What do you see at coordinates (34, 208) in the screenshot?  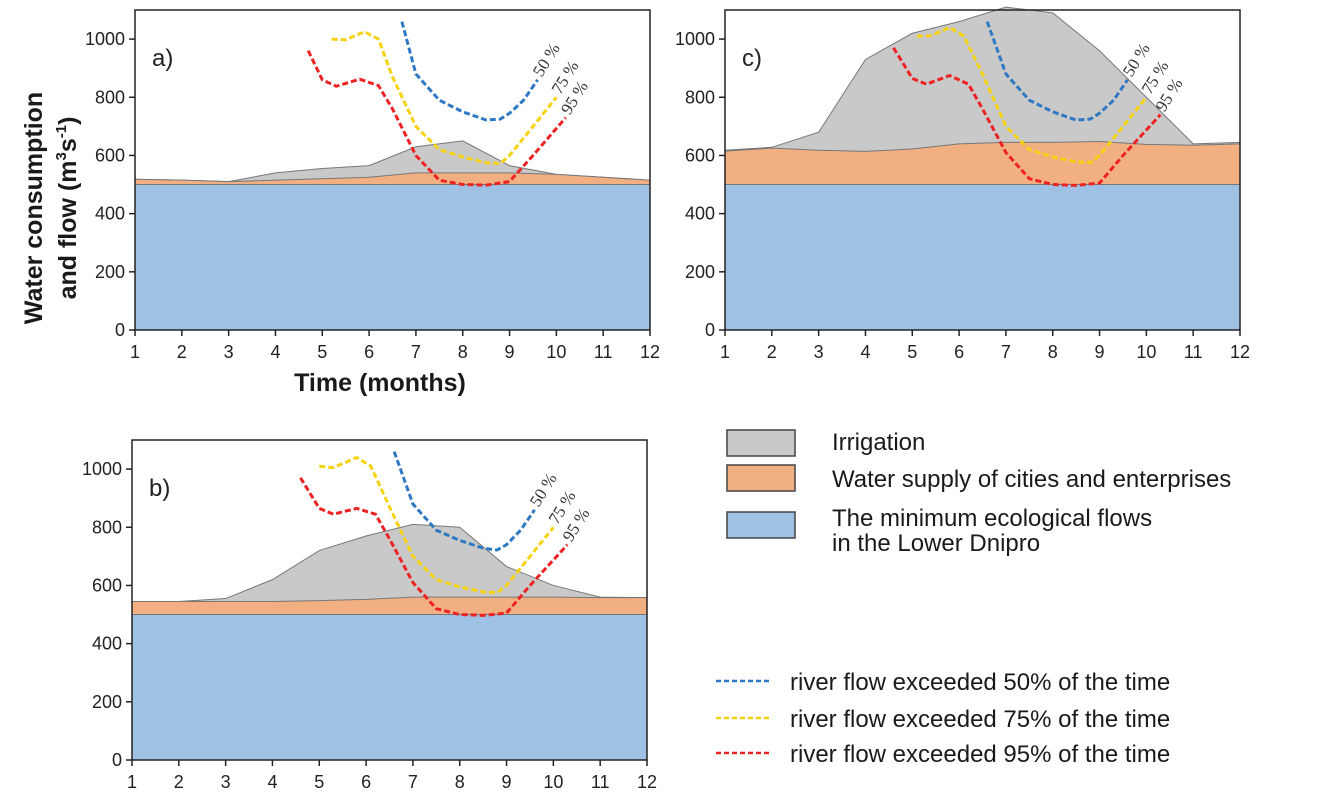 I see `y-axis-title-line1: Water consumption` at bounding box center [34, 208].